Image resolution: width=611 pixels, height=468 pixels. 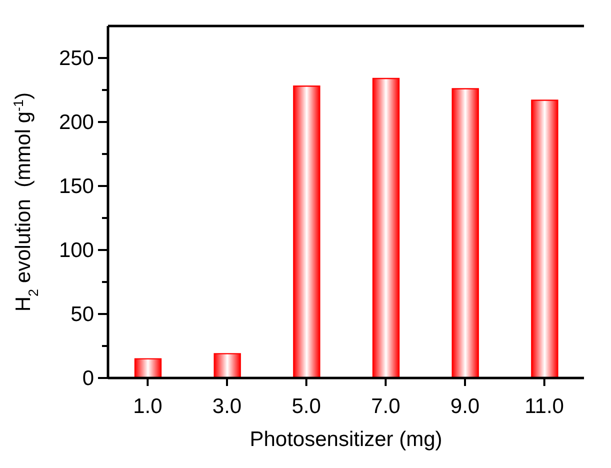 What do you see at coordinates (76, 122) in the screenshot?
I see `y-tick-label: 200` at bounding box center [76, 122].